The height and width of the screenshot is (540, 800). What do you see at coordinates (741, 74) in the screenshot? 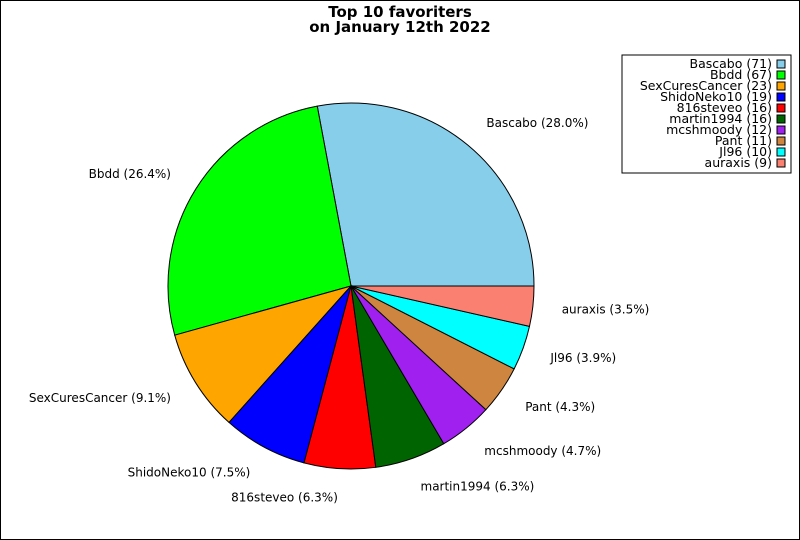
I see `legend-entry-bbdd: Bbdd (67)` at bounding box center [741, 74].